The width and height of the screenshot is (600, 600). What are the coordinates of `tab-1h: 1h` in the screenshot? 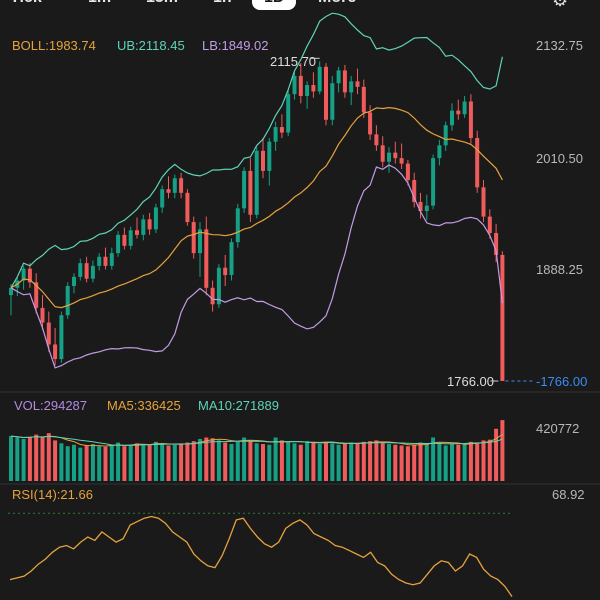 It's located at (222, 5).